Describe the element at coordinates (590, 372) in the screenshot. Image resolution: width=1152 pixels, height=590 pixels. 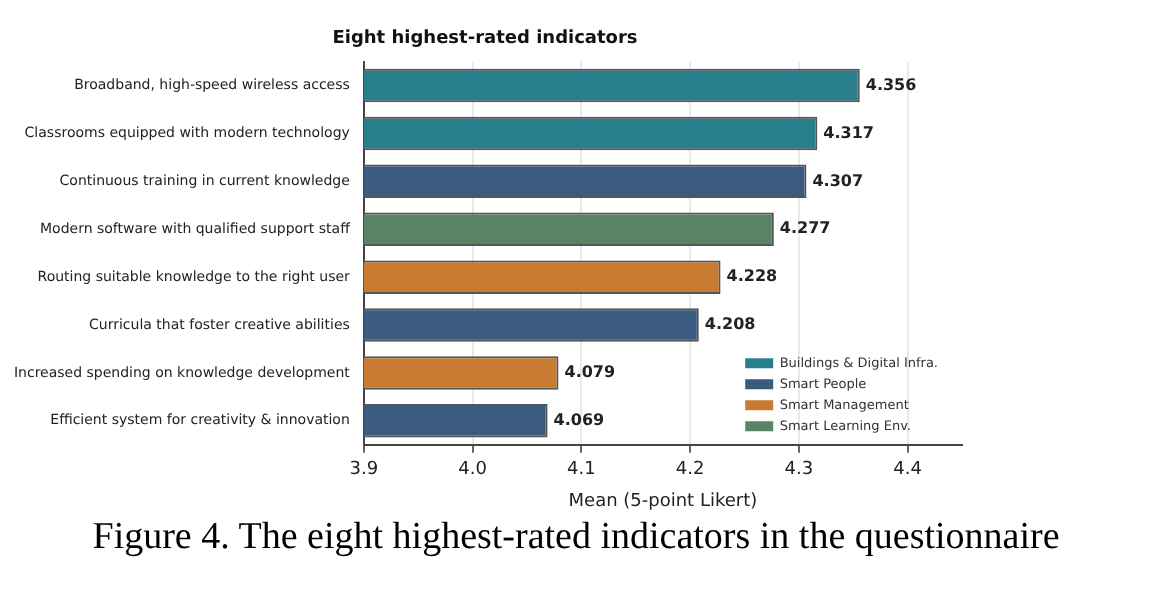
I see `data-label: 4.079` at that location.